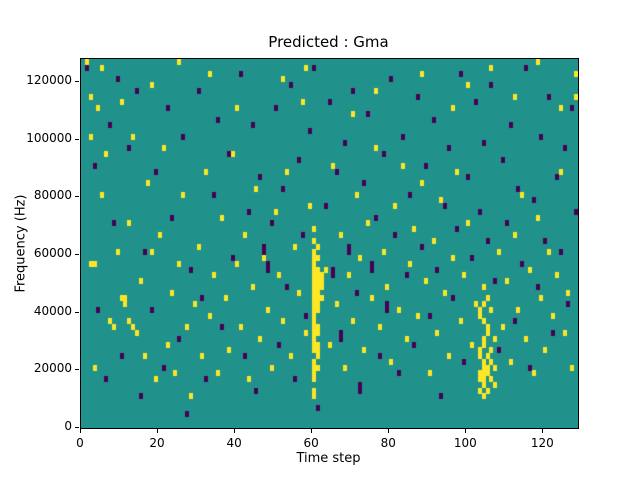  Describe the element at coordinates (52, 368) in the screenshot. I see `y-tick-label: 20000` at that location.